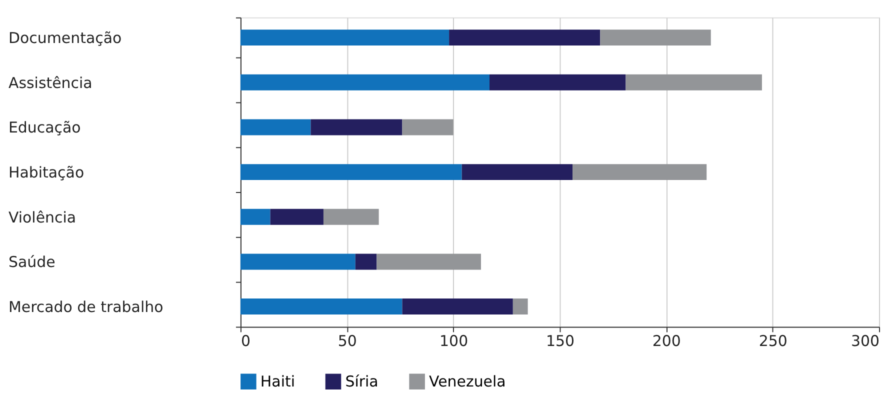  What do you see at coordinates (865, 341) in the screenshot?
I see `x-tick-label: 300` at bounding box center [865, 341].